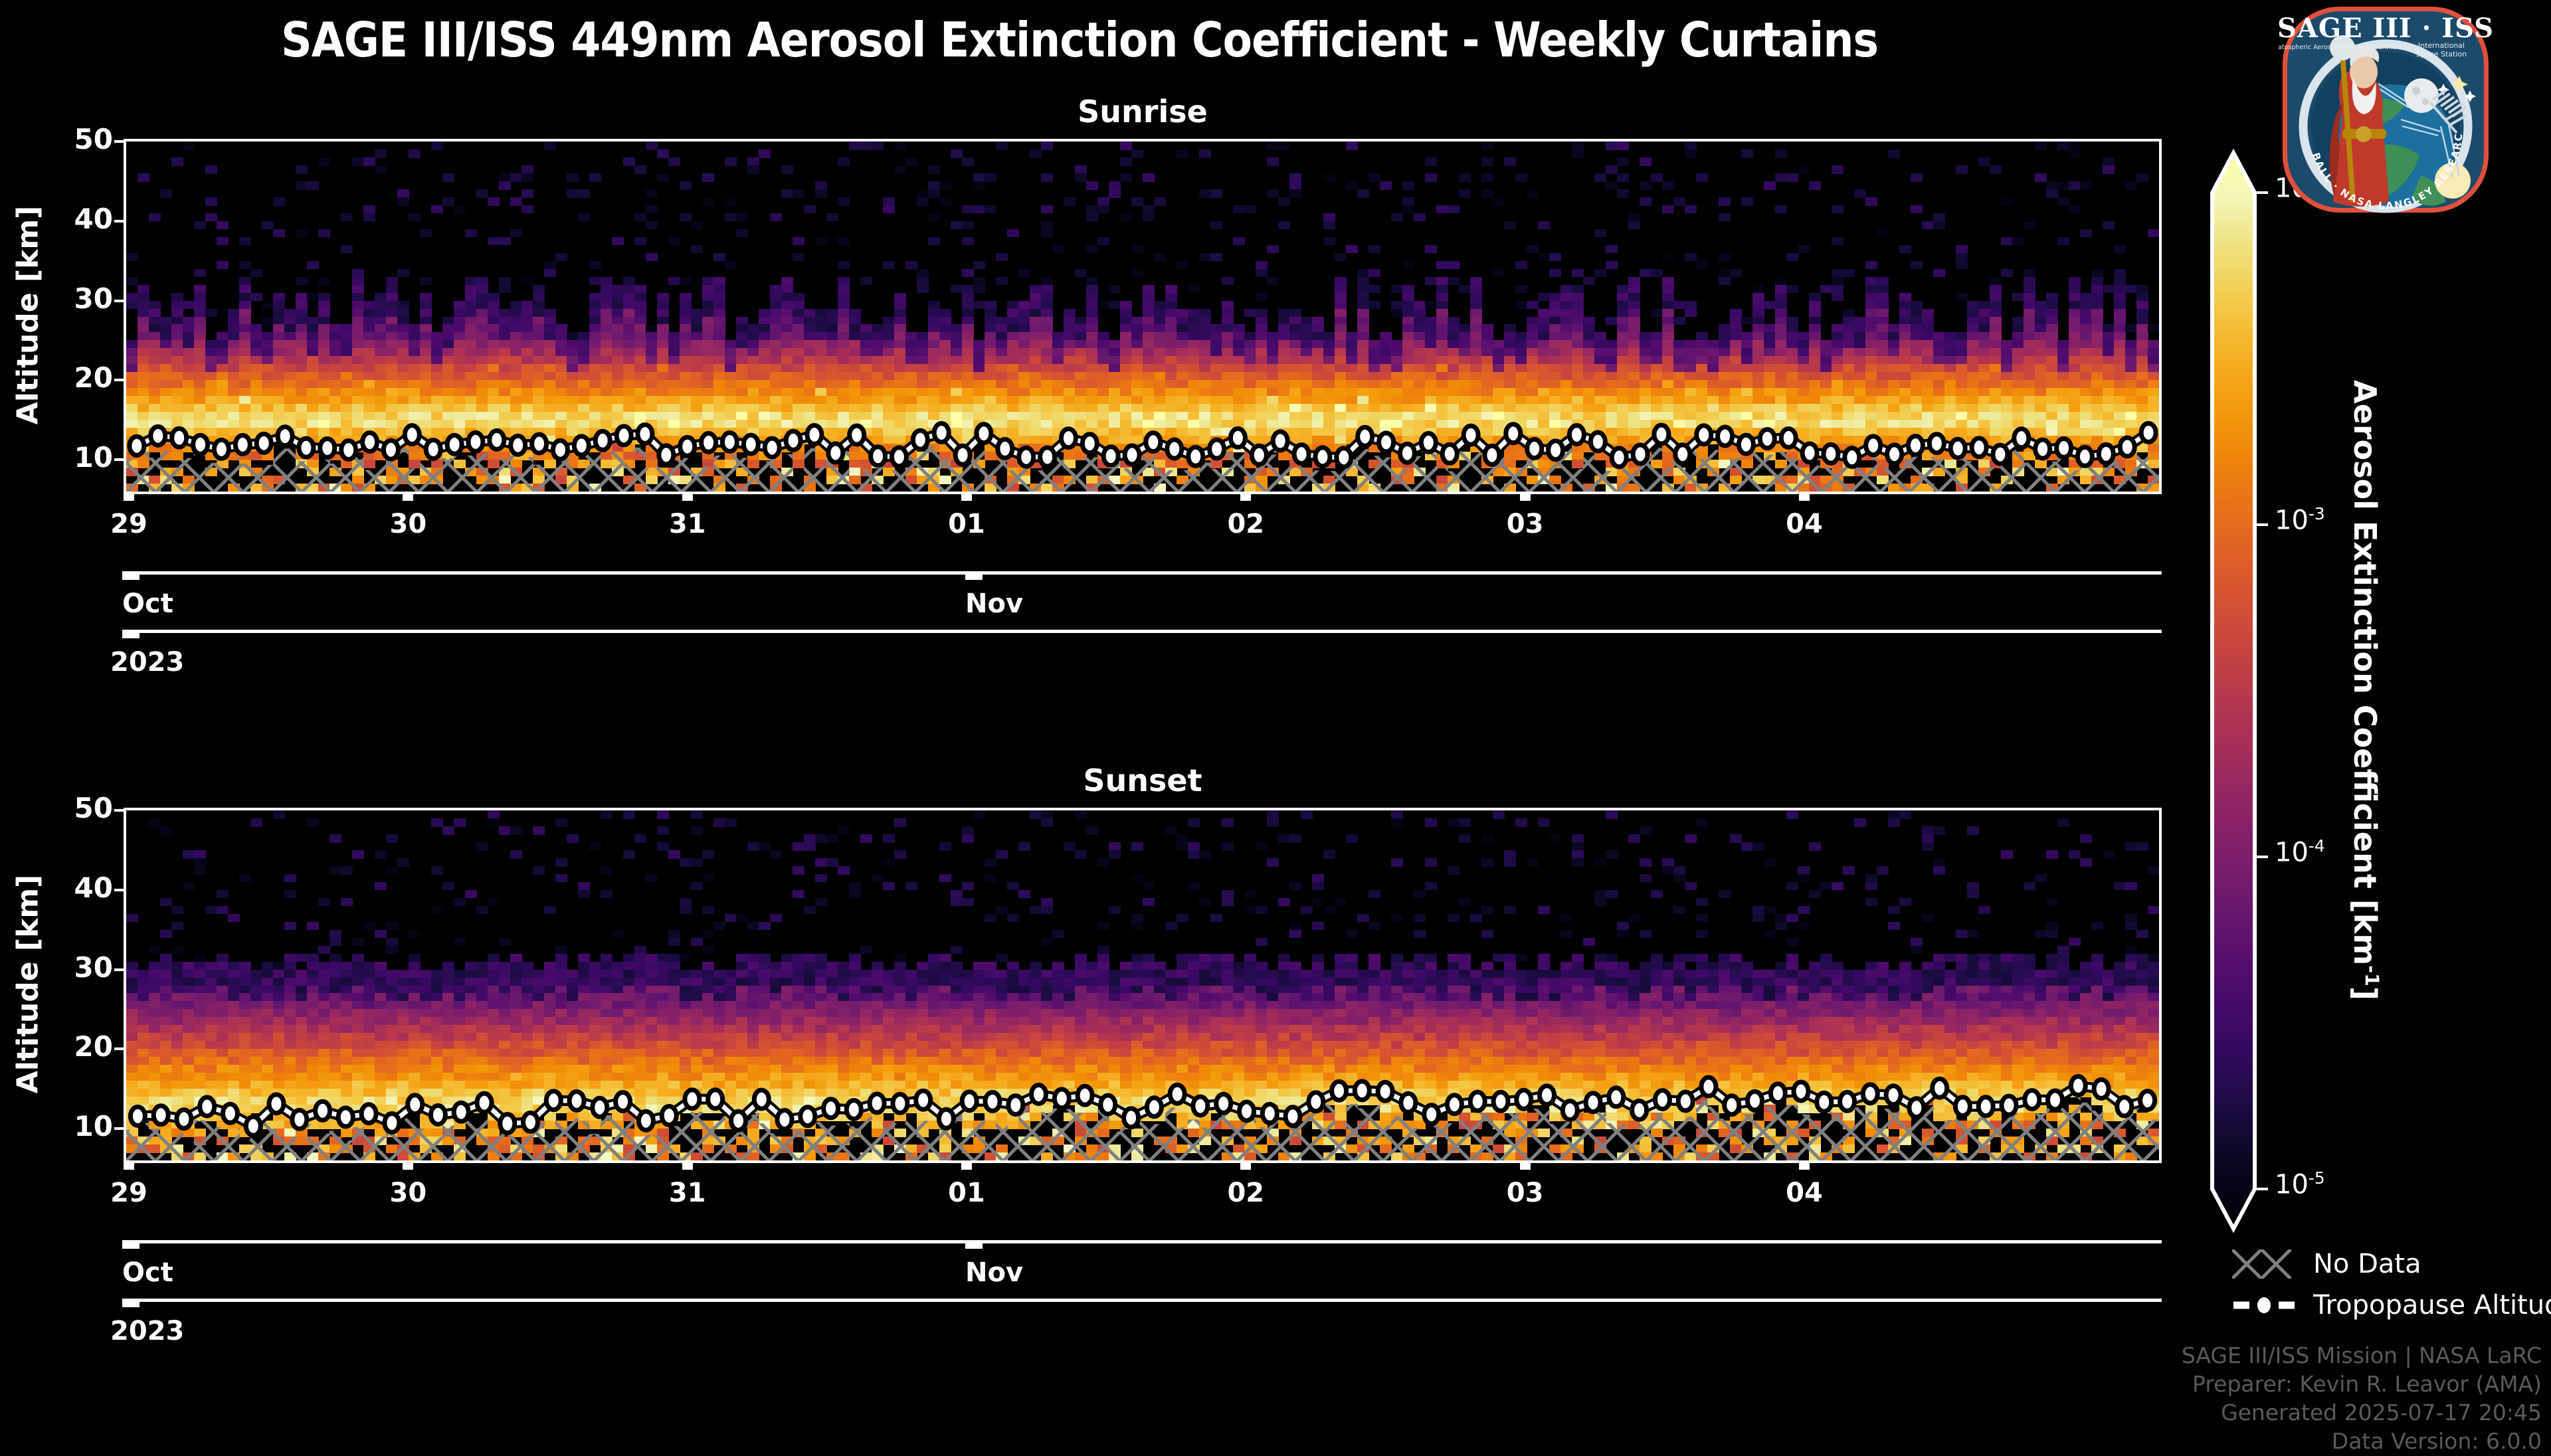 The height and width of the screenshot is (1456, 2551). I want to click on xtick-label-sunrise-31: 31, so click(687, 524).